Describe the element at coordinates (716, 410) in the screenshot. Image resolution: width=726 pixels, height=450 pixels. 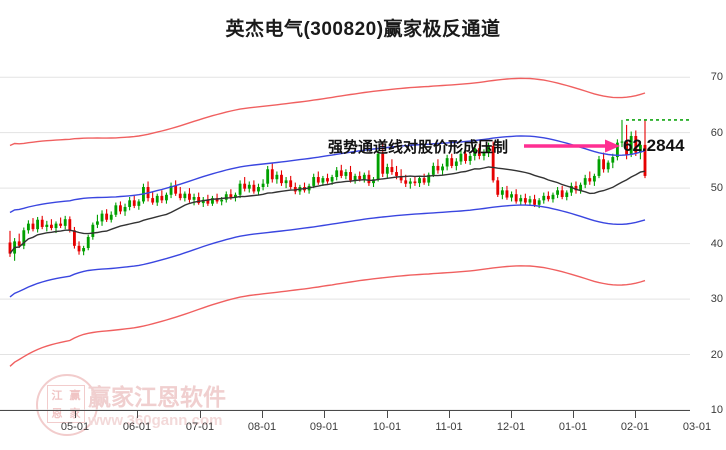
I see `y-axis-tick-10: 10` at that location.